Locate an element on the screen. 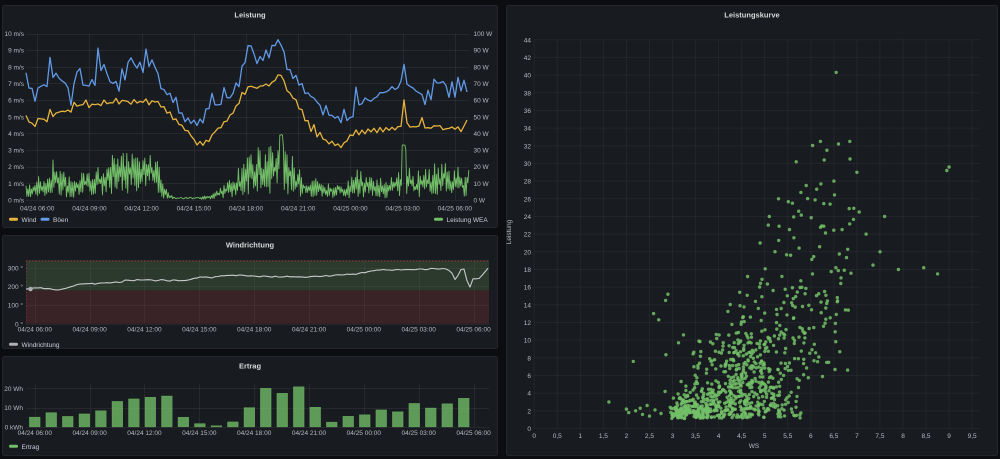 This screenshot has height=459, width=1000. svg-text: 22 is located at coordinates (528, 235).